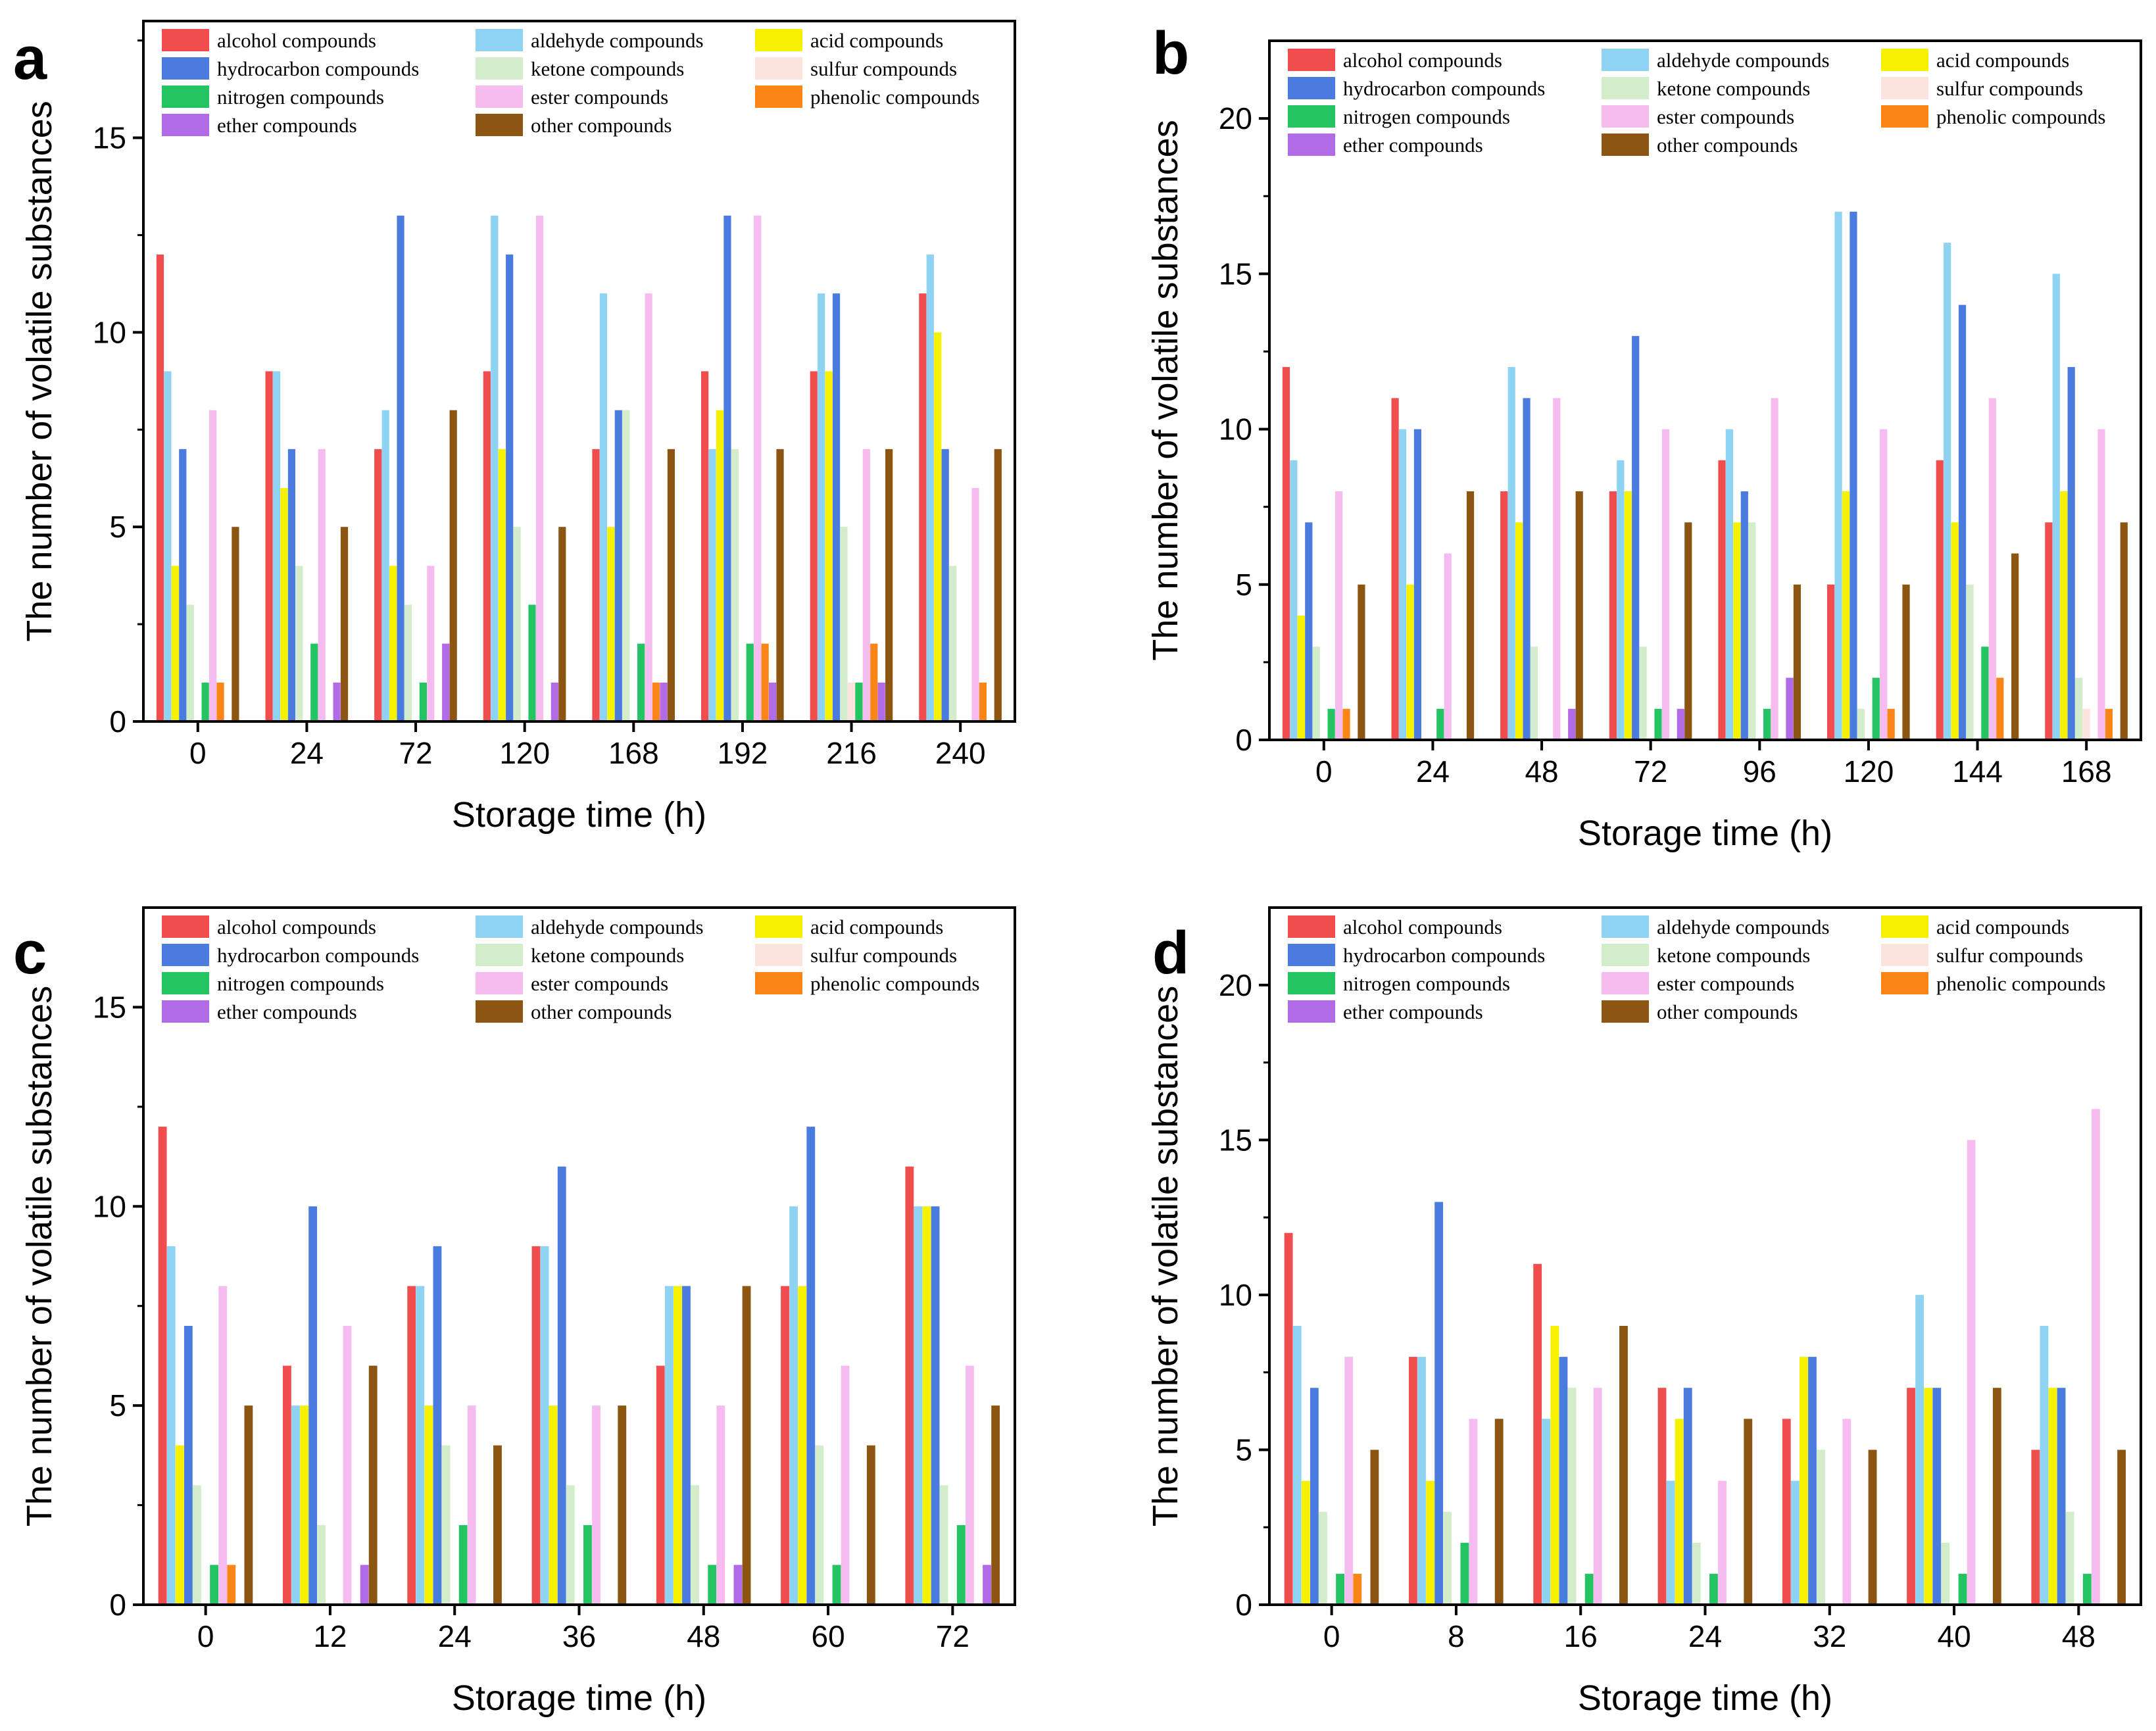 The width and height of the screenshot is (2156, 1731). I want to click on legend-swatch-acid-compounds, so click(1904, 60).